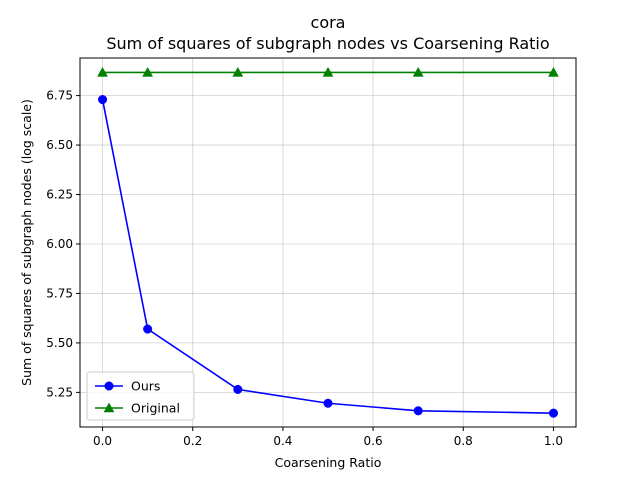 The height and width of the screenshot is (480, 640). What do you see at coordinates (59, 244) in the screenshot?
I see `y-tick-label: 6.00` at bounding box center [59, 244].